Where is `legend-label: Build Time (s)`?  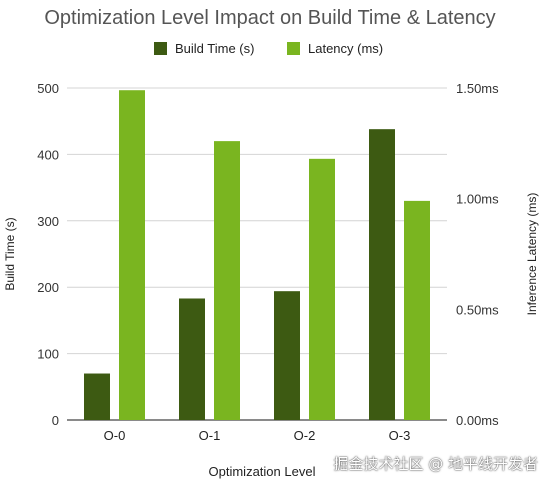 legend-label: Build Time (s) is located at coordinates (214, 48).